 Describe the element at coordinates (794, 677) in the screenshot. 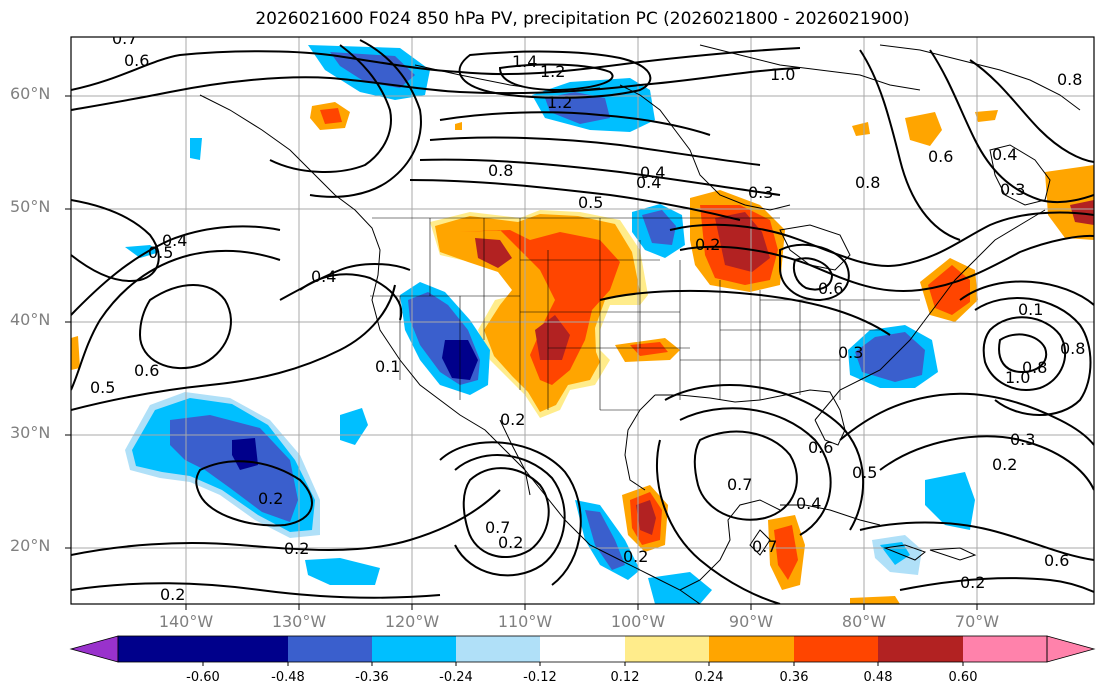

I see `colorbar-tick-label: 0.36` at that location.